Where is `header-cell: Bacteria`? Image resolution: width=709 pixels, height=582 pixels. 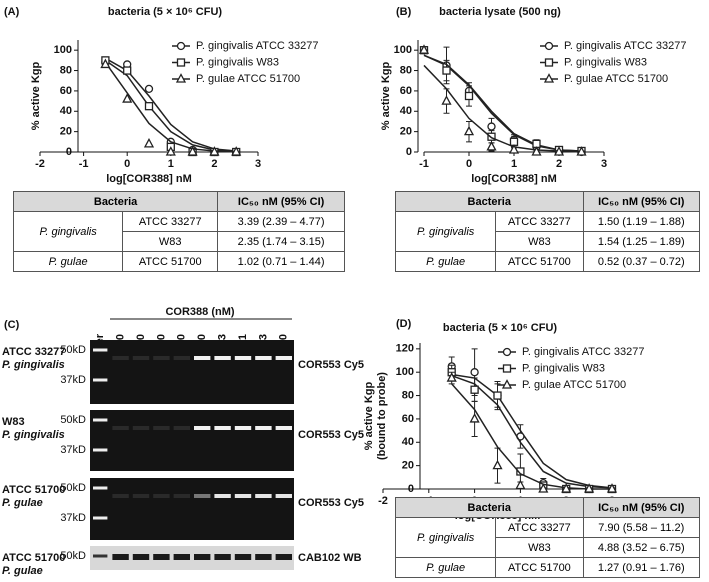
header-cell: Bacteria is located at coordinates (115, 201).